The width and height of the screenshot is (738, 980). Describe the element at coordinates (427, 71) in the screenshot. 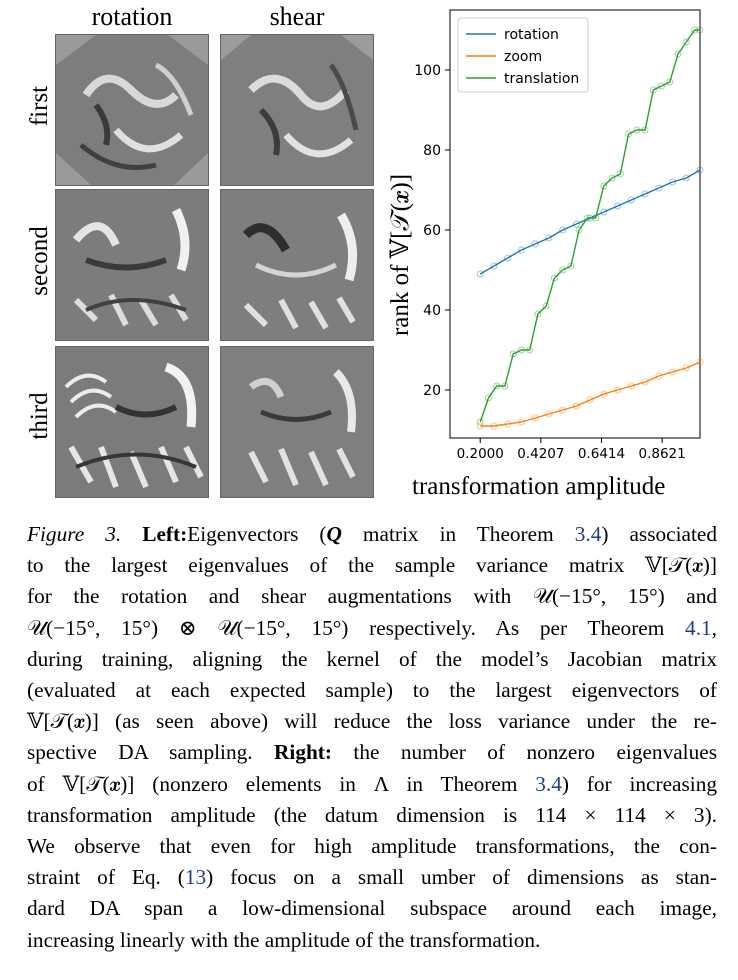

I see `y-tick-label: 100` at that location.